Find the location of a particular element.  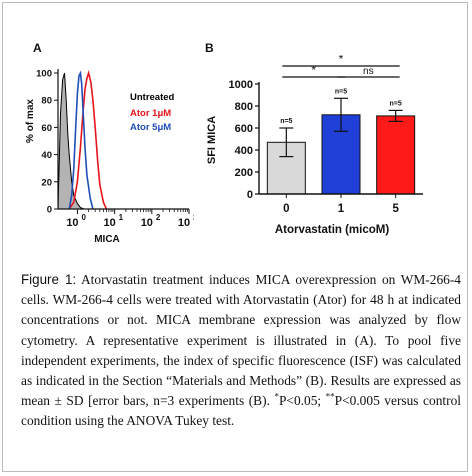

barB-xlabel: Atorvastatin (micoM) is located at coordinates (332, 230).